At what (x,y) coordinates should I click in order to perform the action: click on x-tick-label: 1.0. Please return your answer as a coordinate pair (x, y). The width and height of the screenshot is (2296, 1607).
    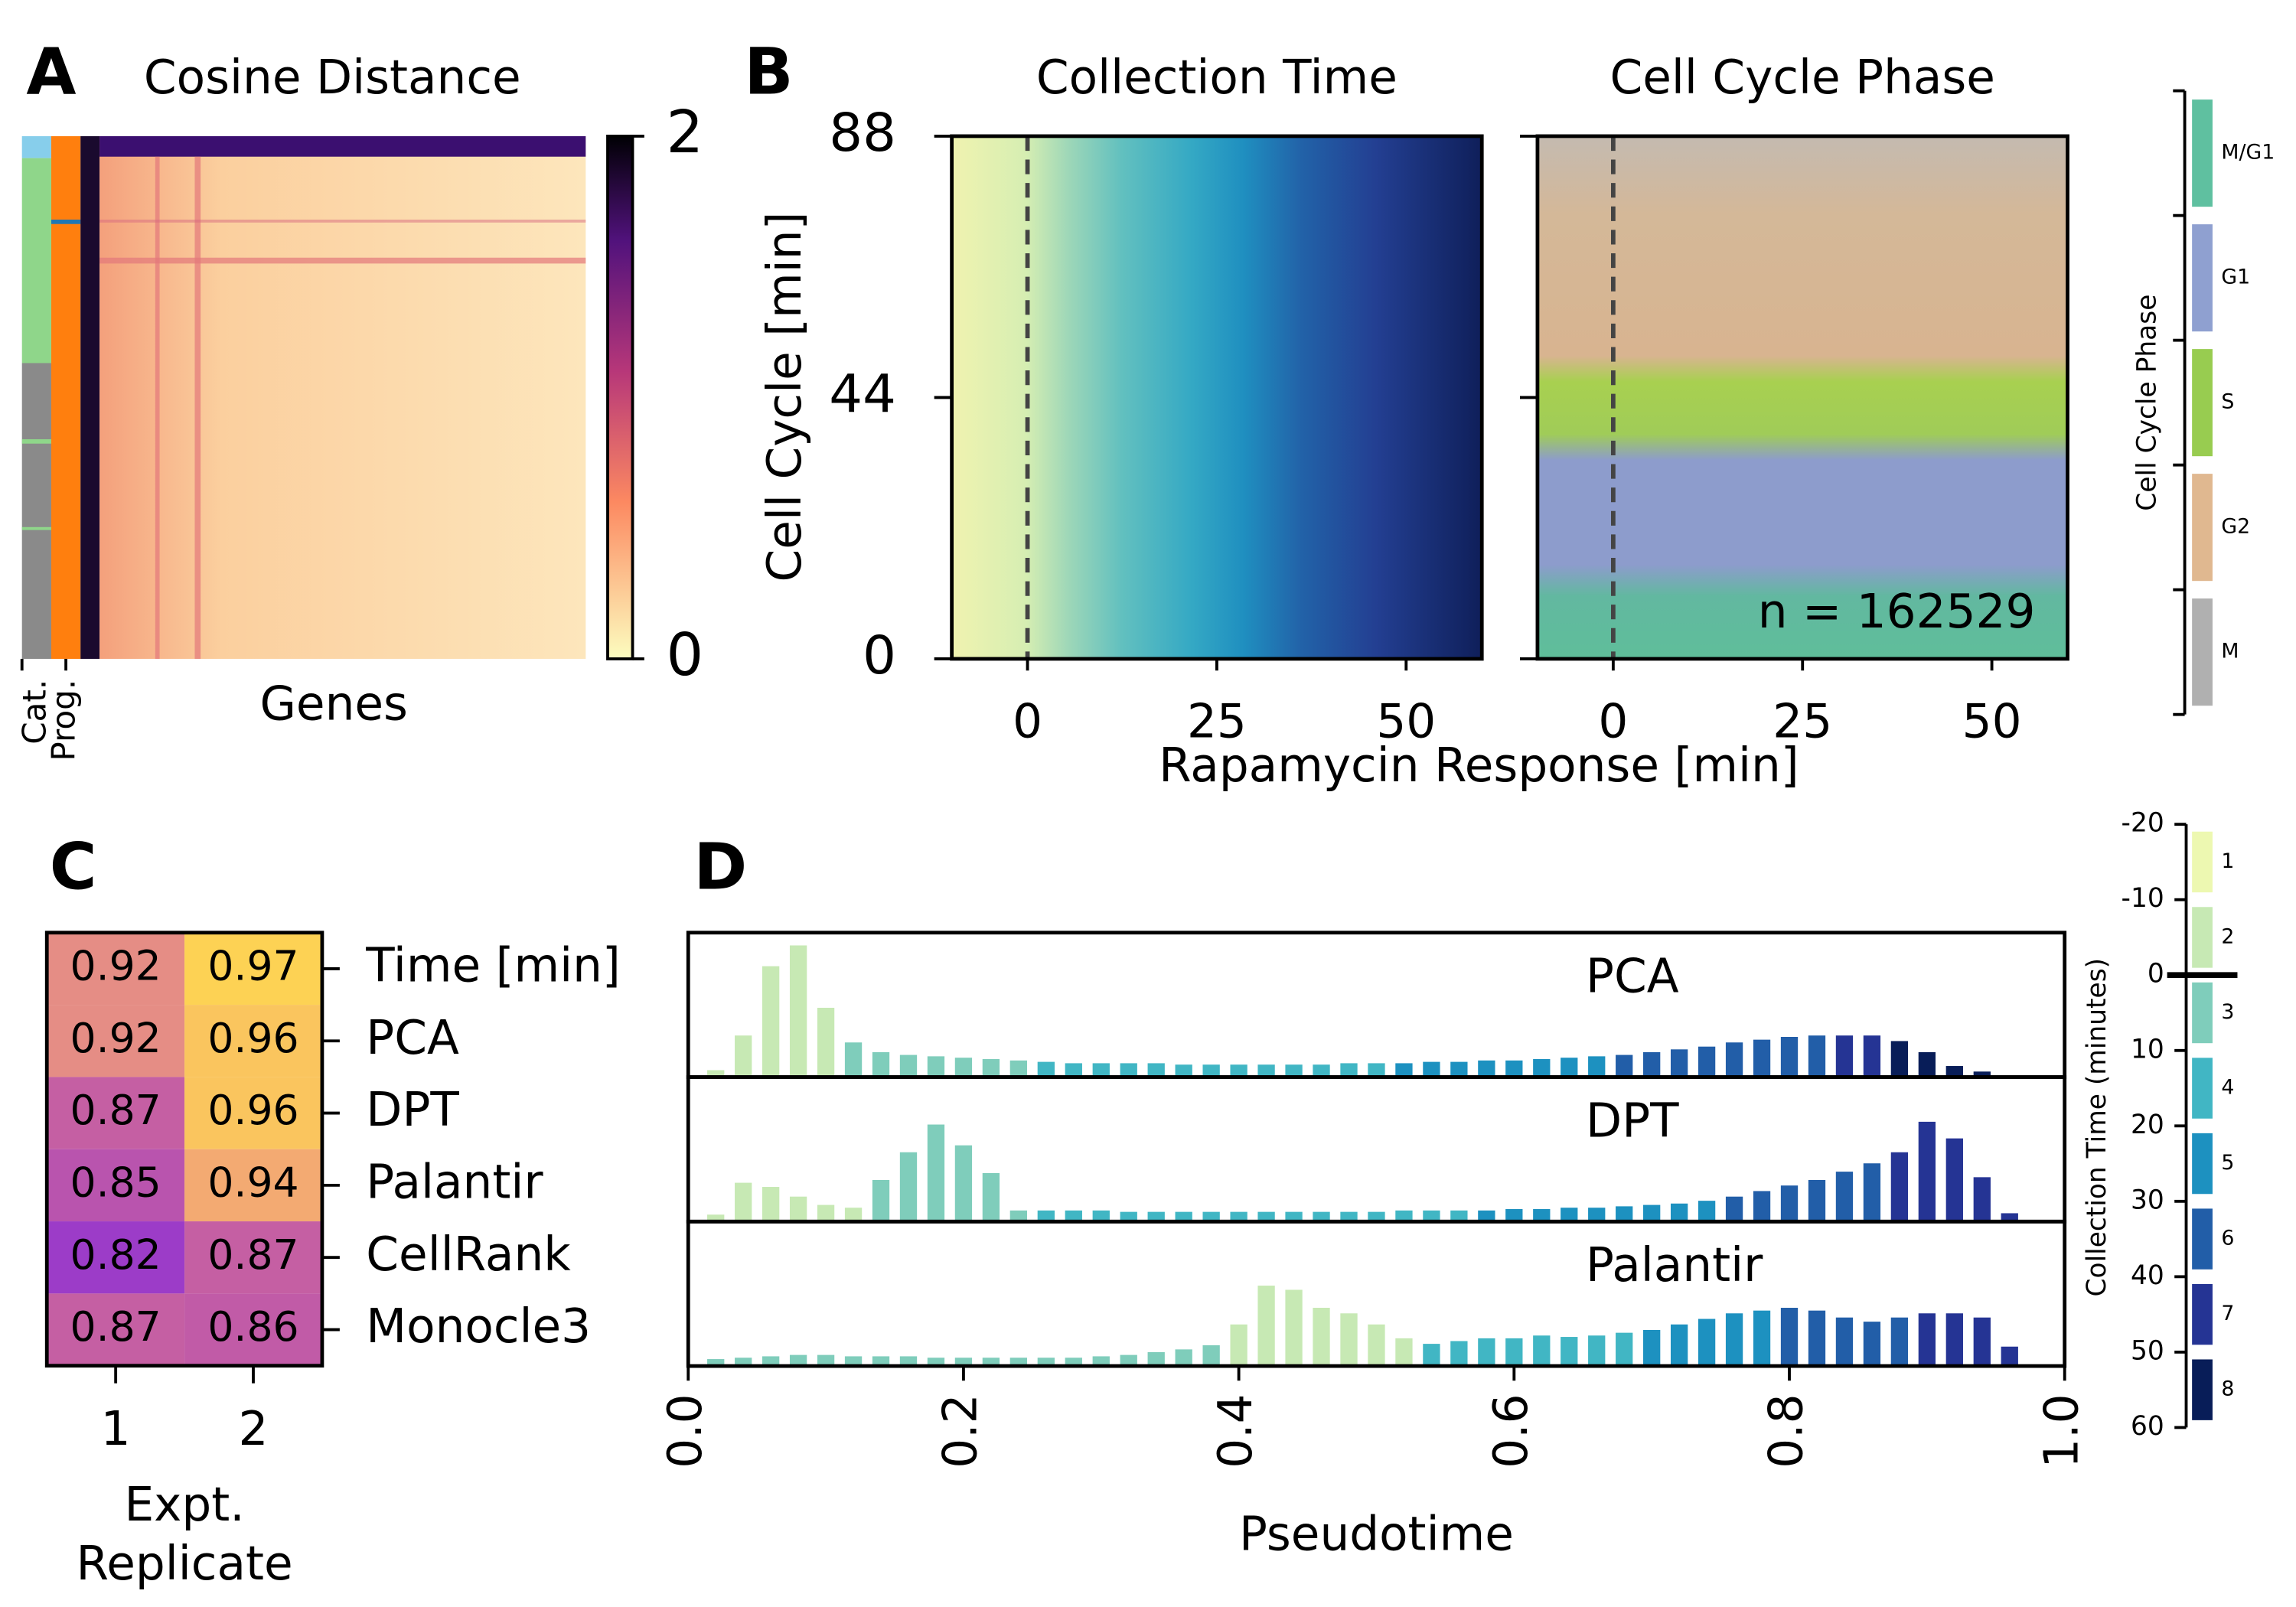
    Looking at the image, I should click on (2061, 1430).